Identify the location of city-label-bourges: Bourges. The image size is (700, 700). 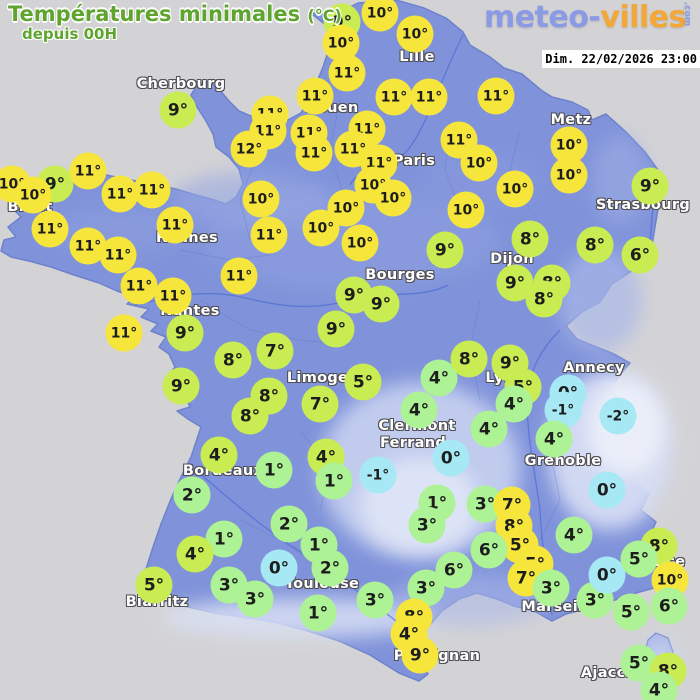
(400, 275).